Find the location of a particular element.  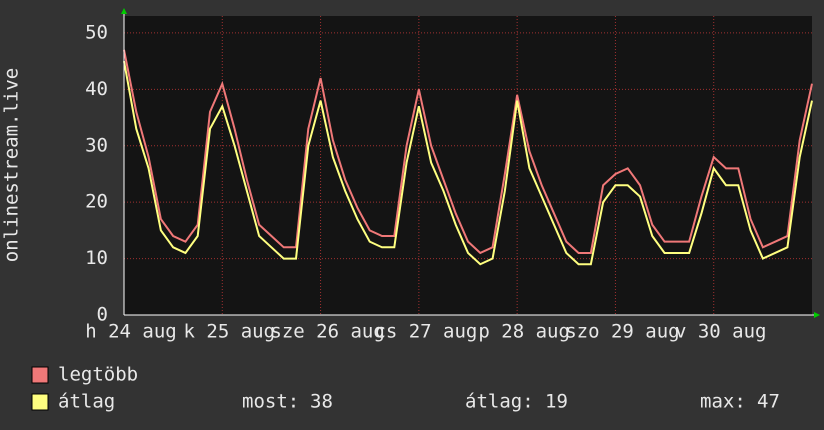

y-tick-label: 20 is located at coordinates (96, 202).